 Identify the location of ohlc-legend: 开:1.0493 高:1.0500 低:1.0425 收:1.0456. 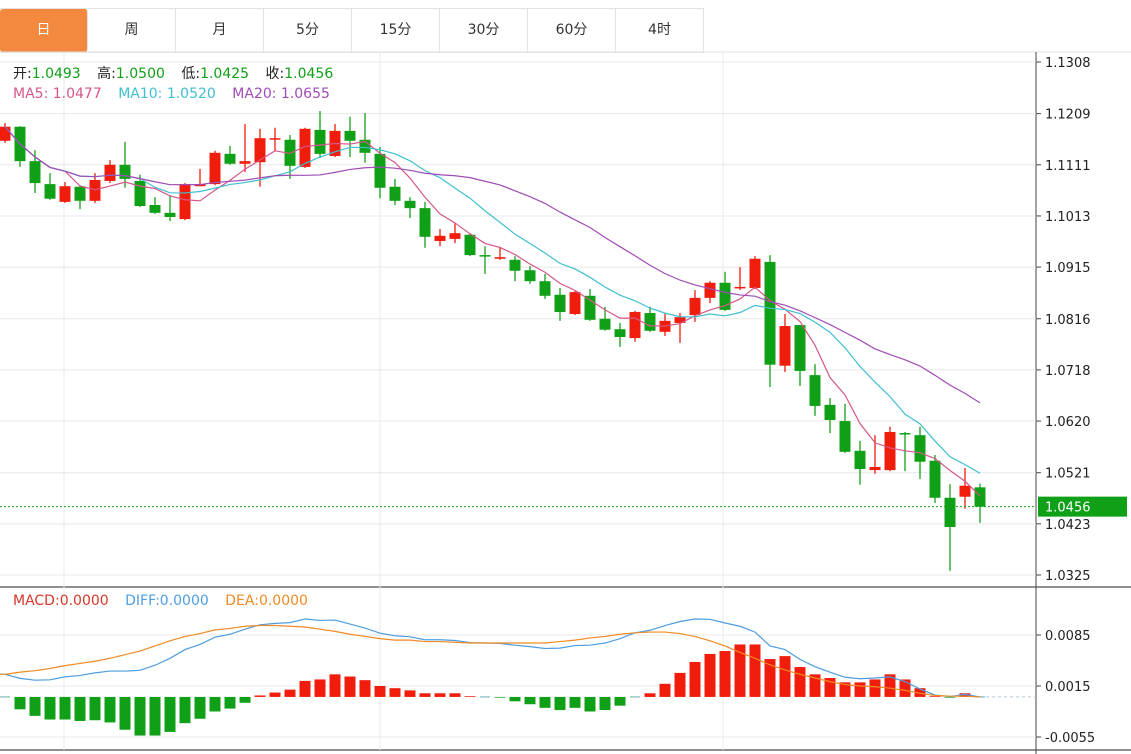
(179, 73).